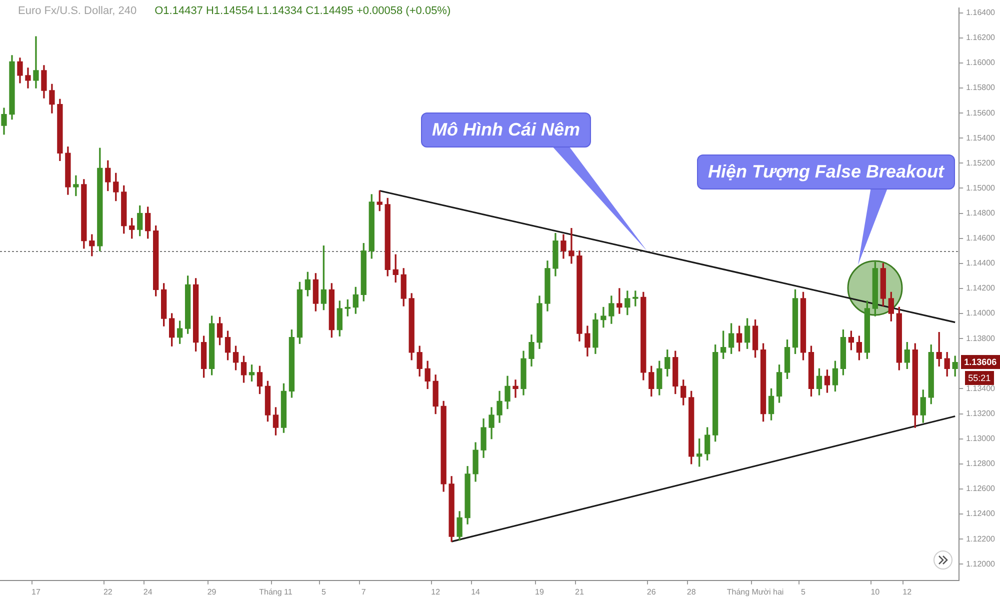  Describe the element at coordinates (108, 591) in the screenshot. I see `x-tick-label: 22` at that location.